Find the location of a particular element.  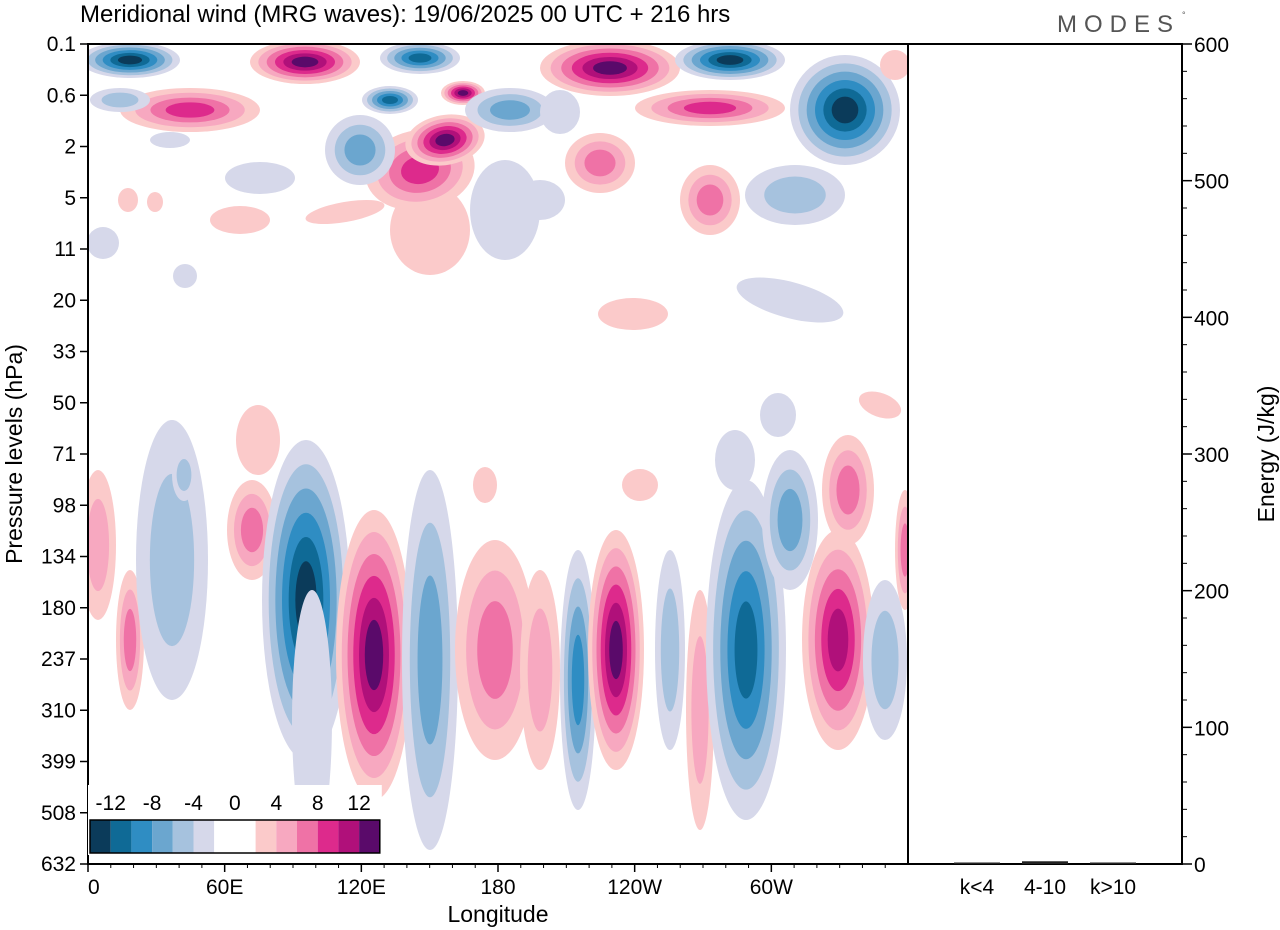

energy-tick-label: 500 is located at coordinates (1211, 182).